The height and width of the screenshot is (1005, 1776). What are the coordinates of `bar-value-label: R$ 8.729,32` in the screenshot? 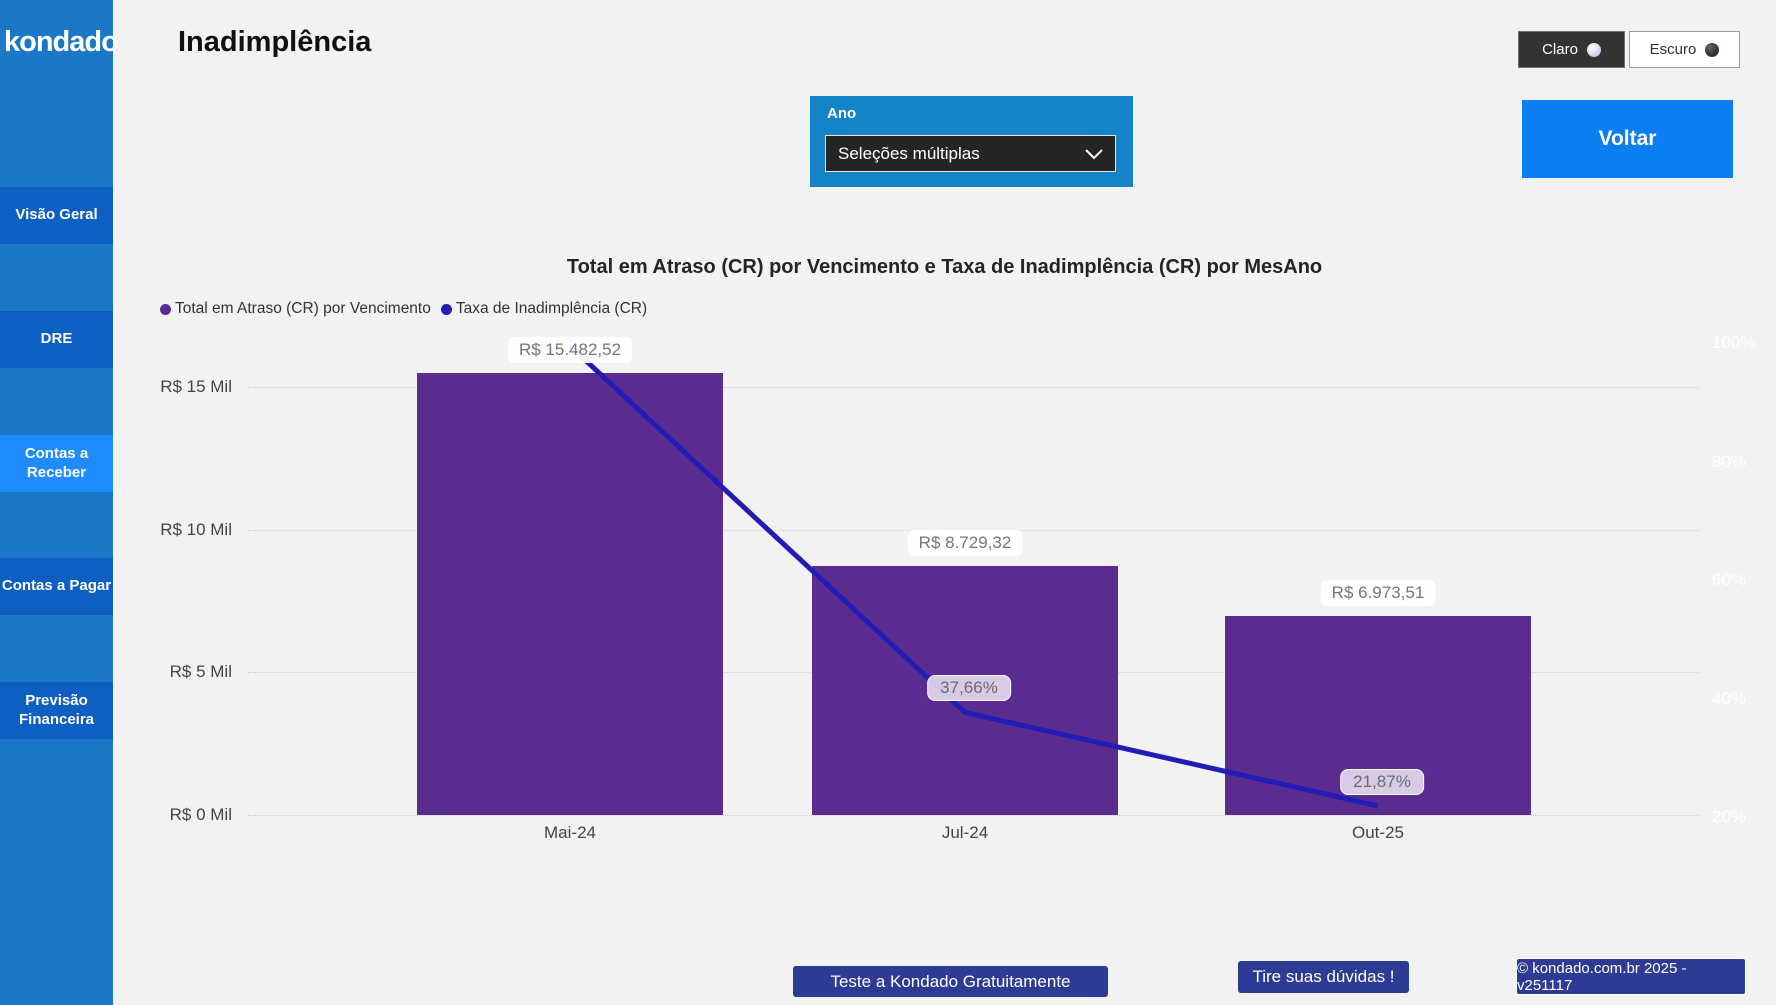 It's located at (965, 542).